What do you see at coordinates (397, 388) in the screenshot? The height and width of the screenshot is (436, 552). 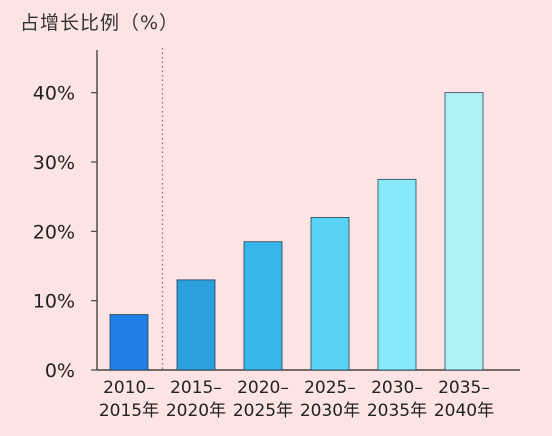 I see `x-tick-label: 2030–` at bounding box center [397, 388].